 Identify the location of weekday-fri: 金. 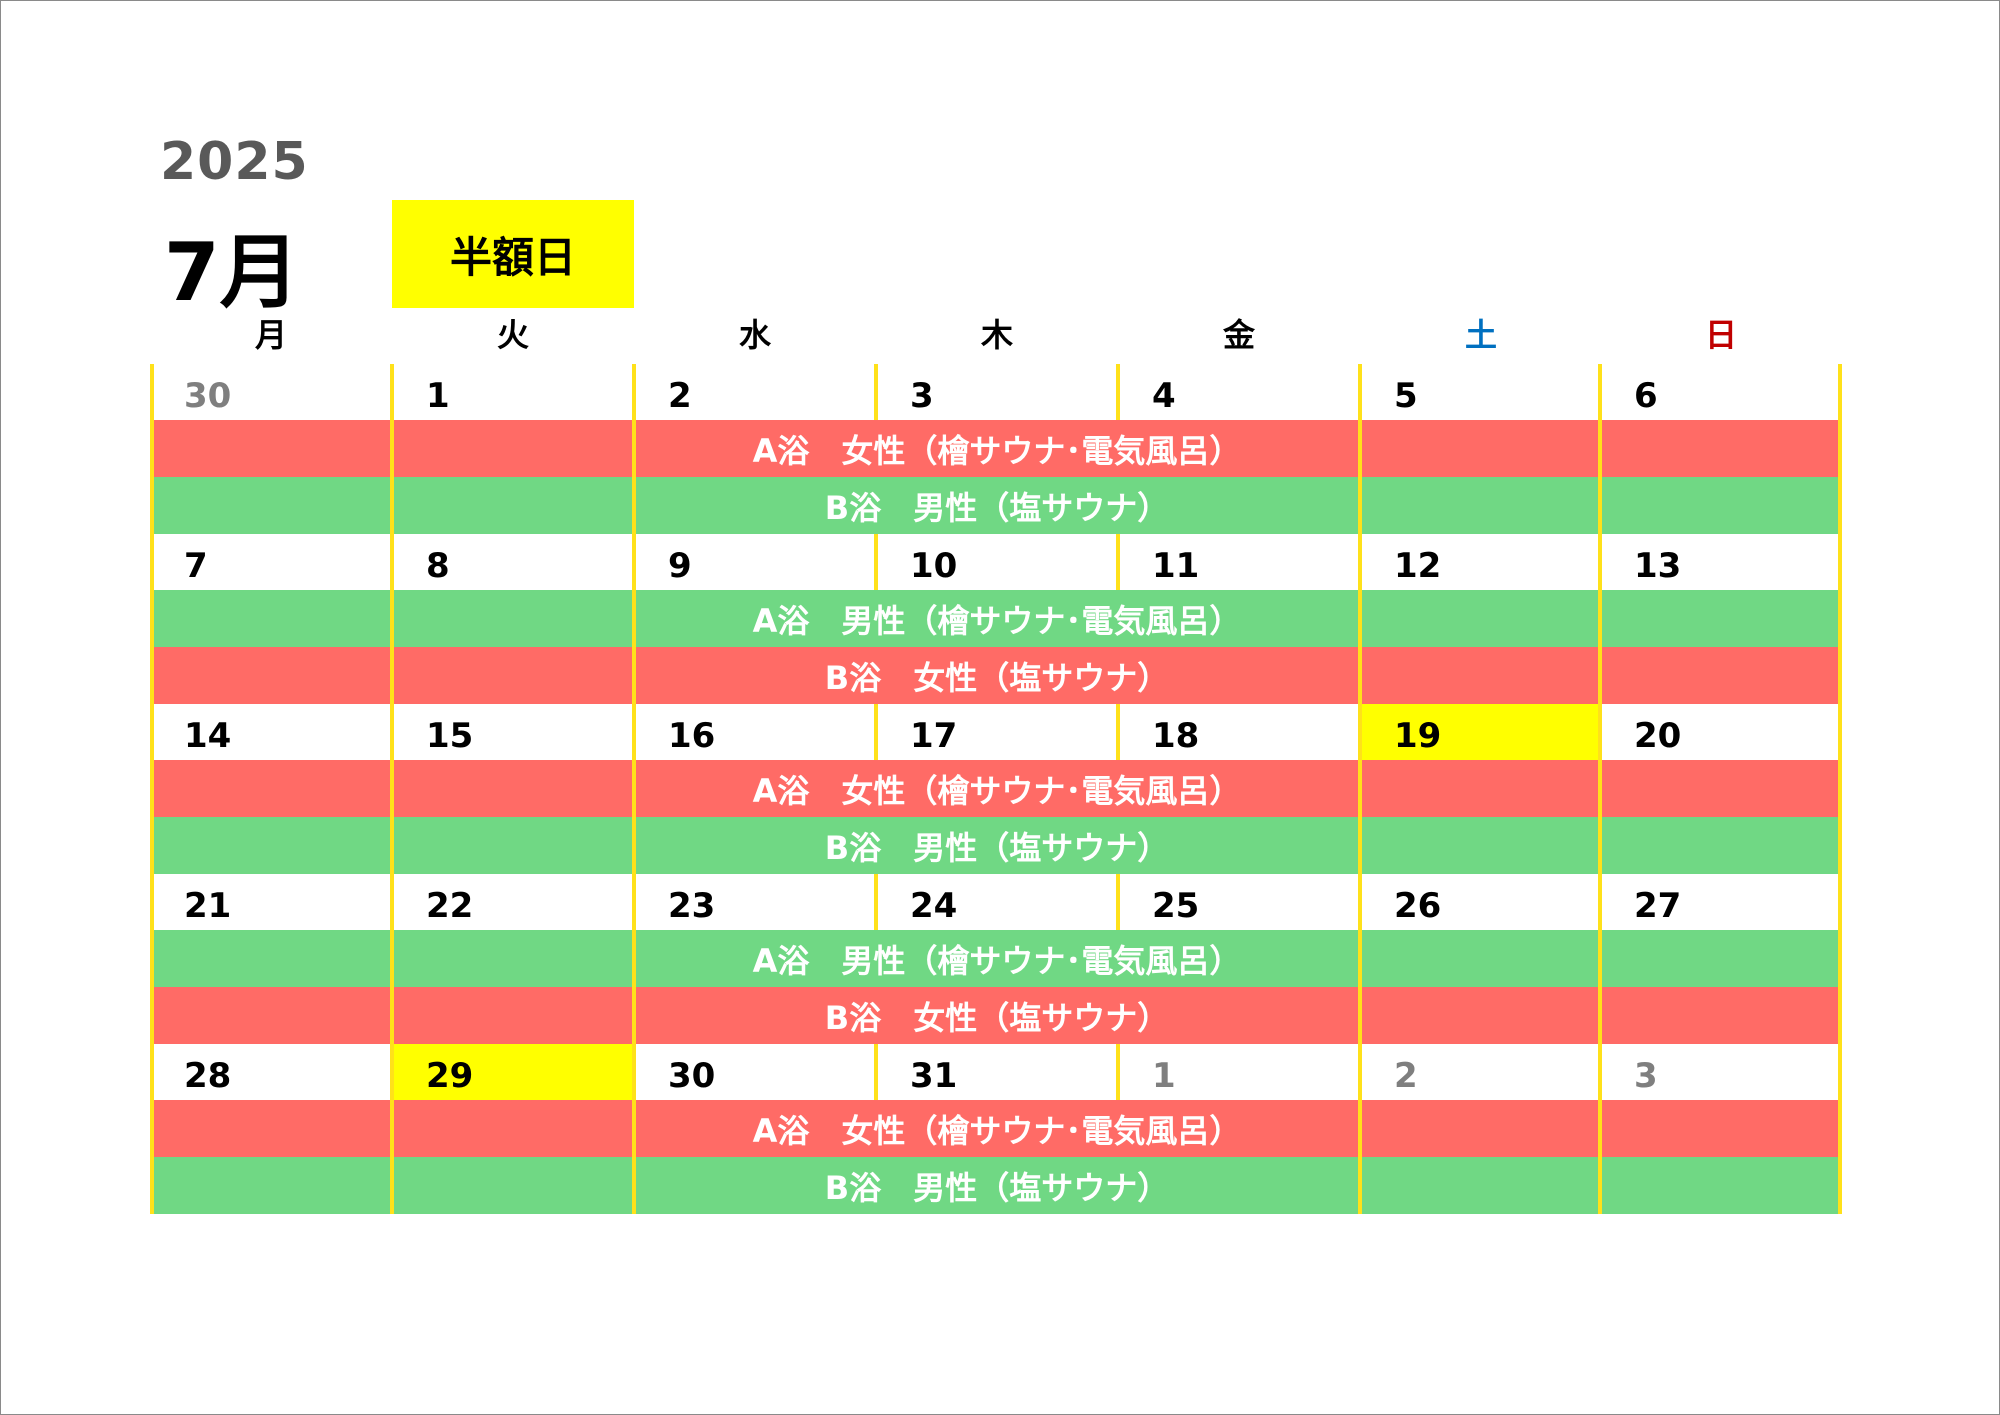
(1238, 335).